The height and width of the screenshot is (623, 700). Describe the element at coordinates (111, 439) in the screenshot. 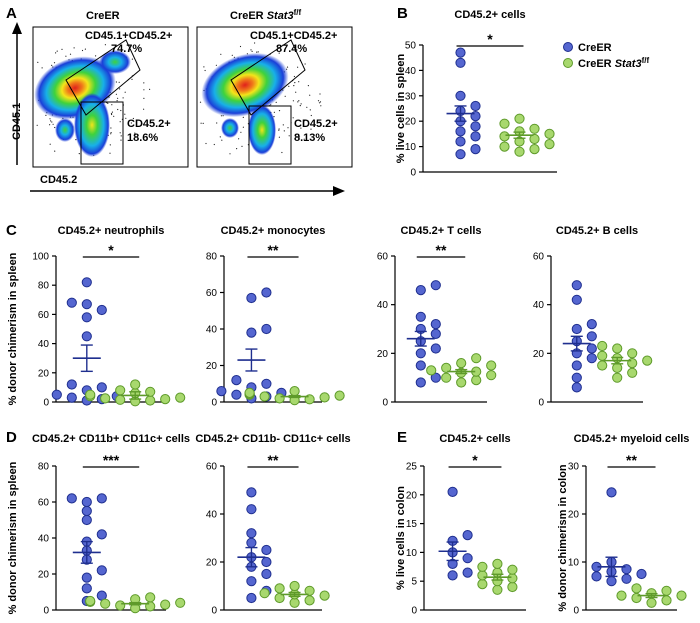

I see `chart-title: CD45.2+ CD11b+ CD11c+ cells` at that location.